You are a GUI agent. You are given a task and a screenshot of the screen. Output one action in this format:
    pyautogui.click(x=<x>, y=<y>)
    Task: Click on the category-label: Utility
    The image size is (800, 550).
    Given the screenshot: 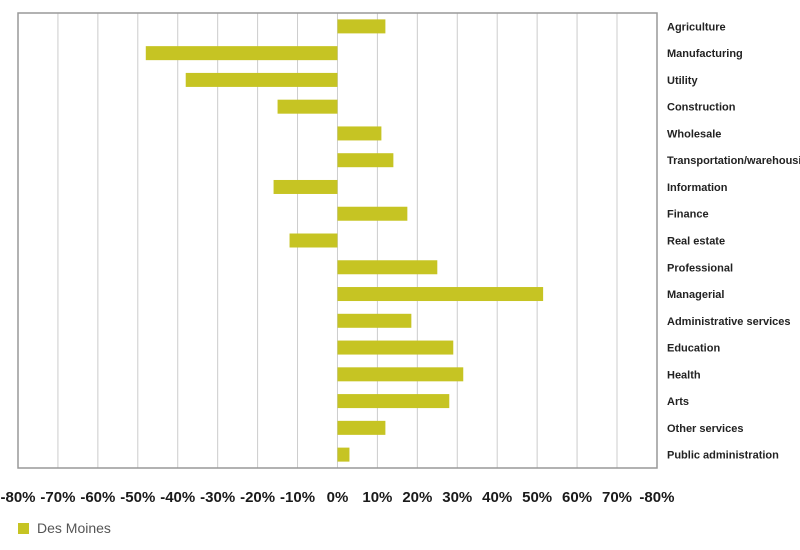 What is the action you would take?
    pyautogui.click(x=682, y=81)
    